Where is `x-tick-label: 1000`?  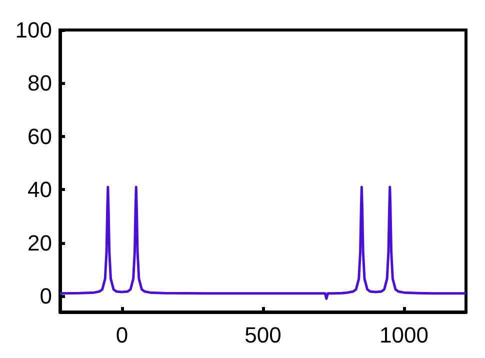
x-tick-label: 1000 is located at coordinates (403, 335).